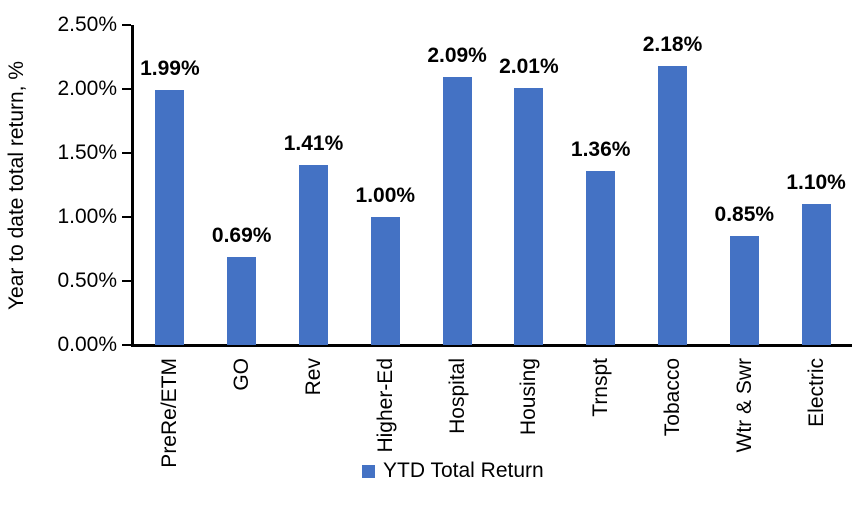  What do you see at coordinates (601, 387) in the screenshot?
I see `category-label: Trnspt` at bounding box center [601, 387].